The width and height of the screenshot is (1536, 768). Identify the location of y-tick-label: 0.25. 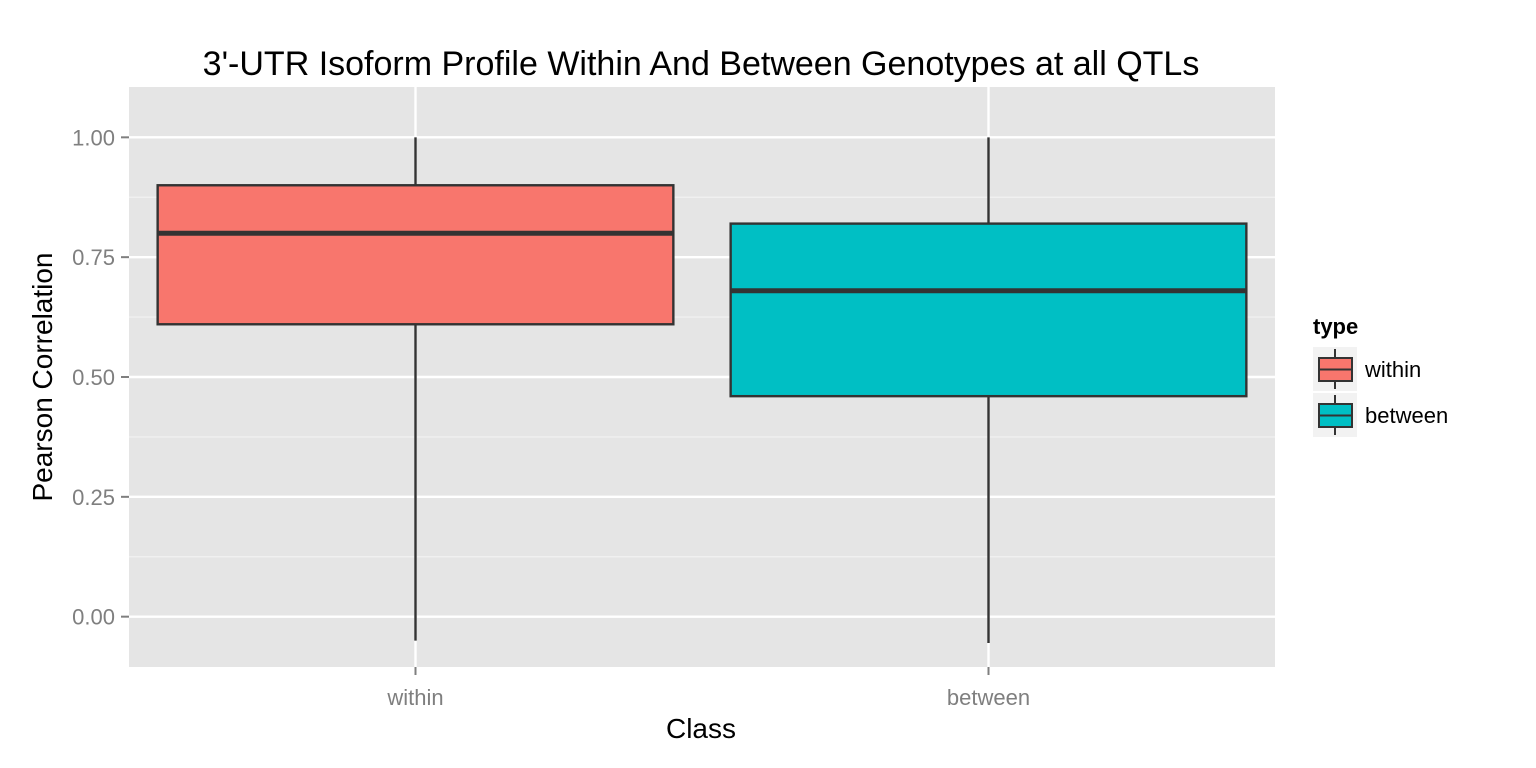
(93, 497).